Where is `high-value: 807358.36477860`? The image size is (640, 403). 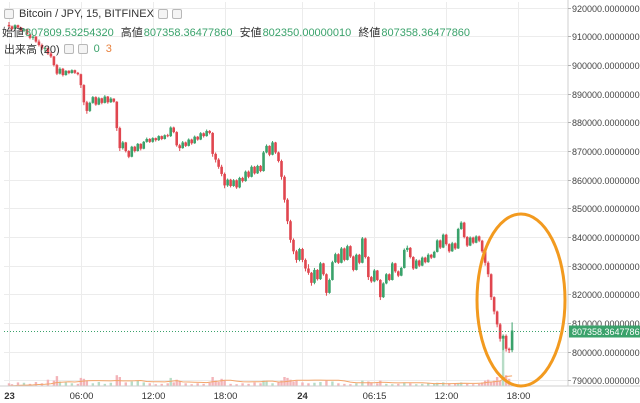
high-value: 807358.36477860 is located at coordinates (188, 33).